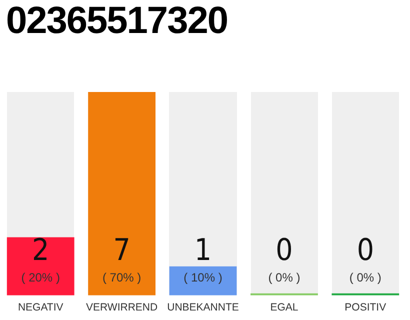 Image resolution: width=410 pixels, height=320 pixels. Describe the element at coordinates (41, 308) in the screenshot. I see `x-tick-label: NEGATIV` at that location.